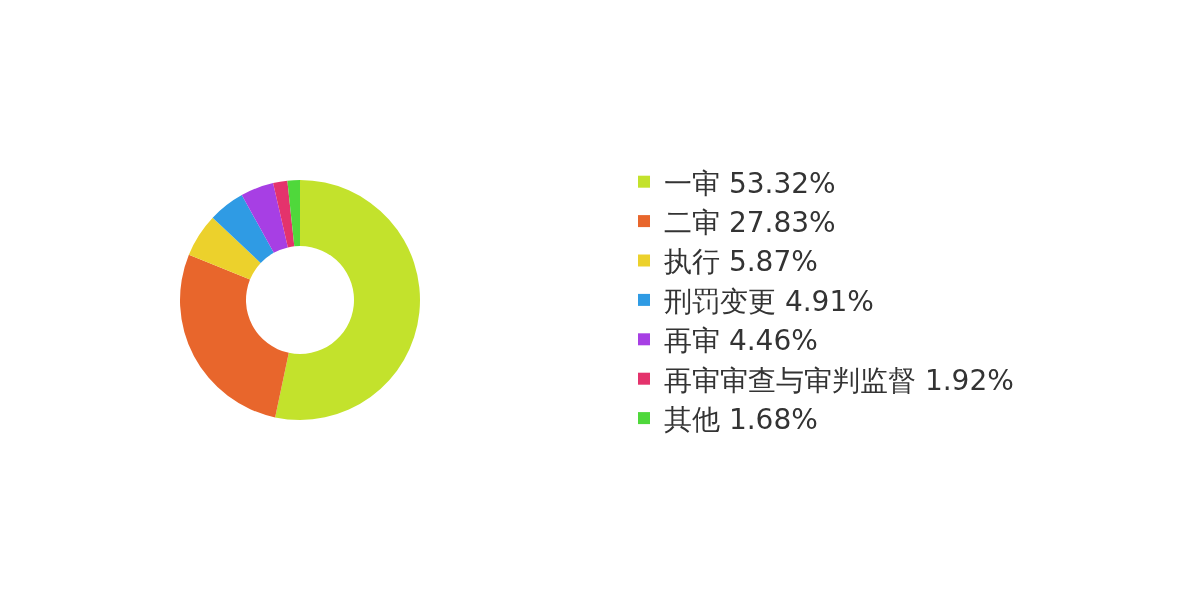  I want to click on legend-label: 二审 27.83%, so click(750, 223).